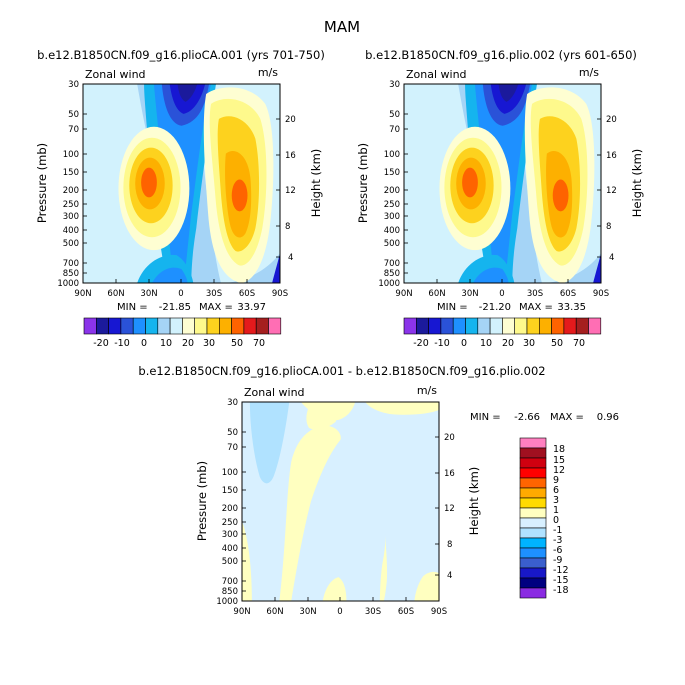 This screenshot has width=685, height=685. What do you see at coordinates (601, 294) in the screenshot?
I see `panel-2-xtick: 90S` at bounding box center [601, 294].